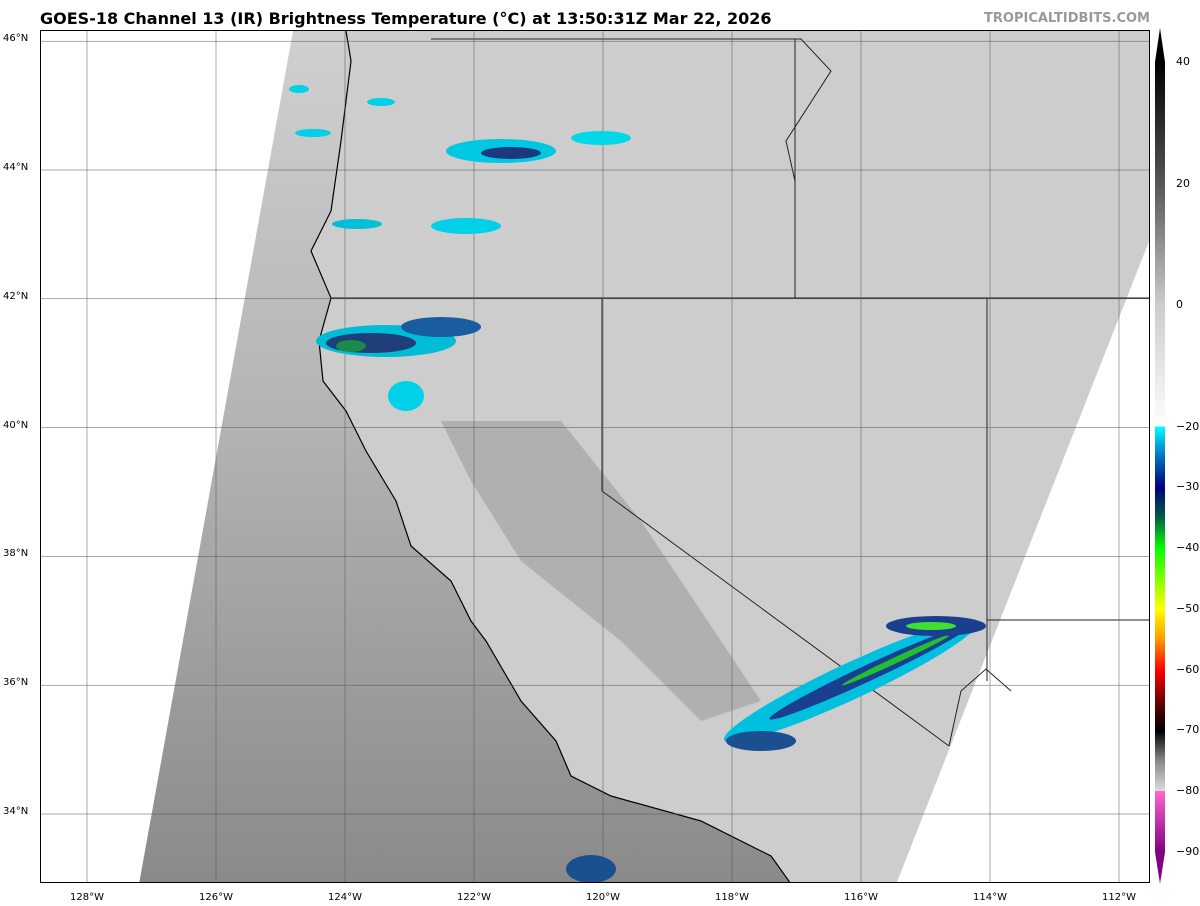  I want to click on lon-tick-label: 120°W, so click(603, 897).